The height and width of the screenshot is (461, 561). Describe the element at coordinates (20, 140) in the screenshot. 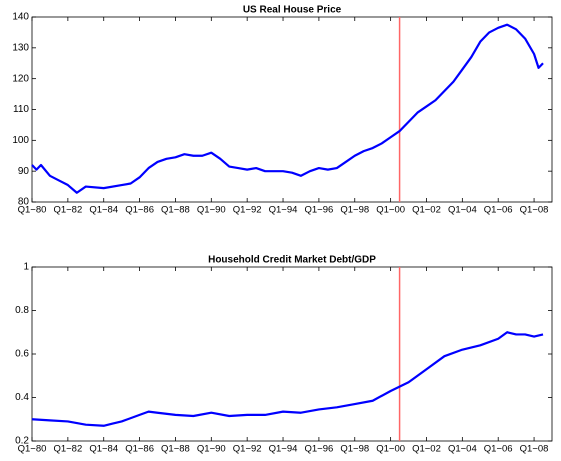

I see `y-tick-label: 100` at that location.